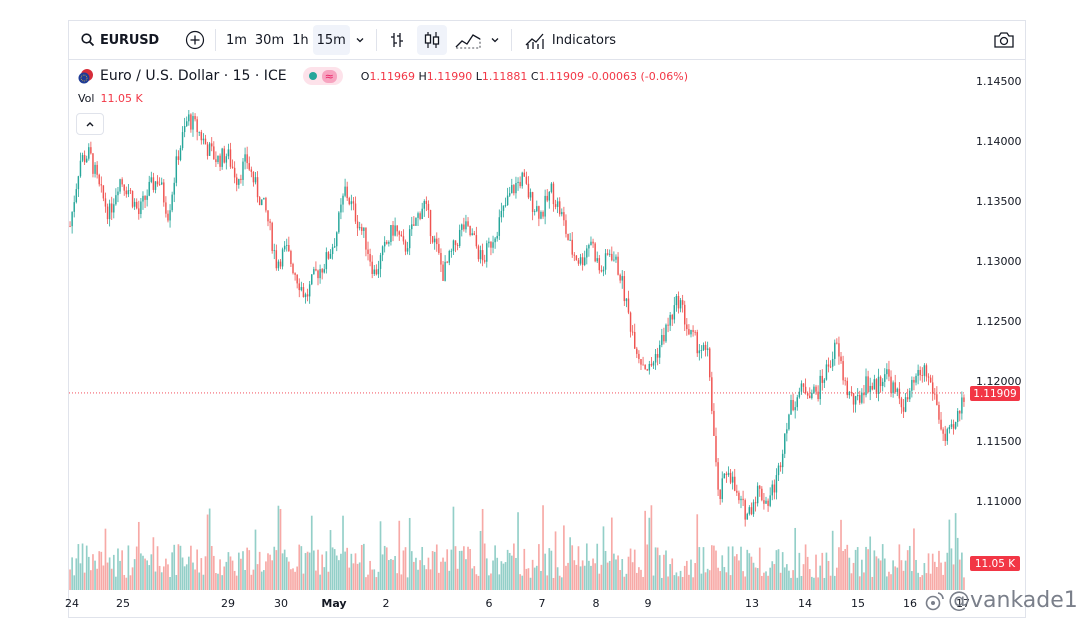 The image size is (1081, 643). I want to click on symbol-title: Euro / U.S. Dollar · 15 · ICE, so click(193, 76).